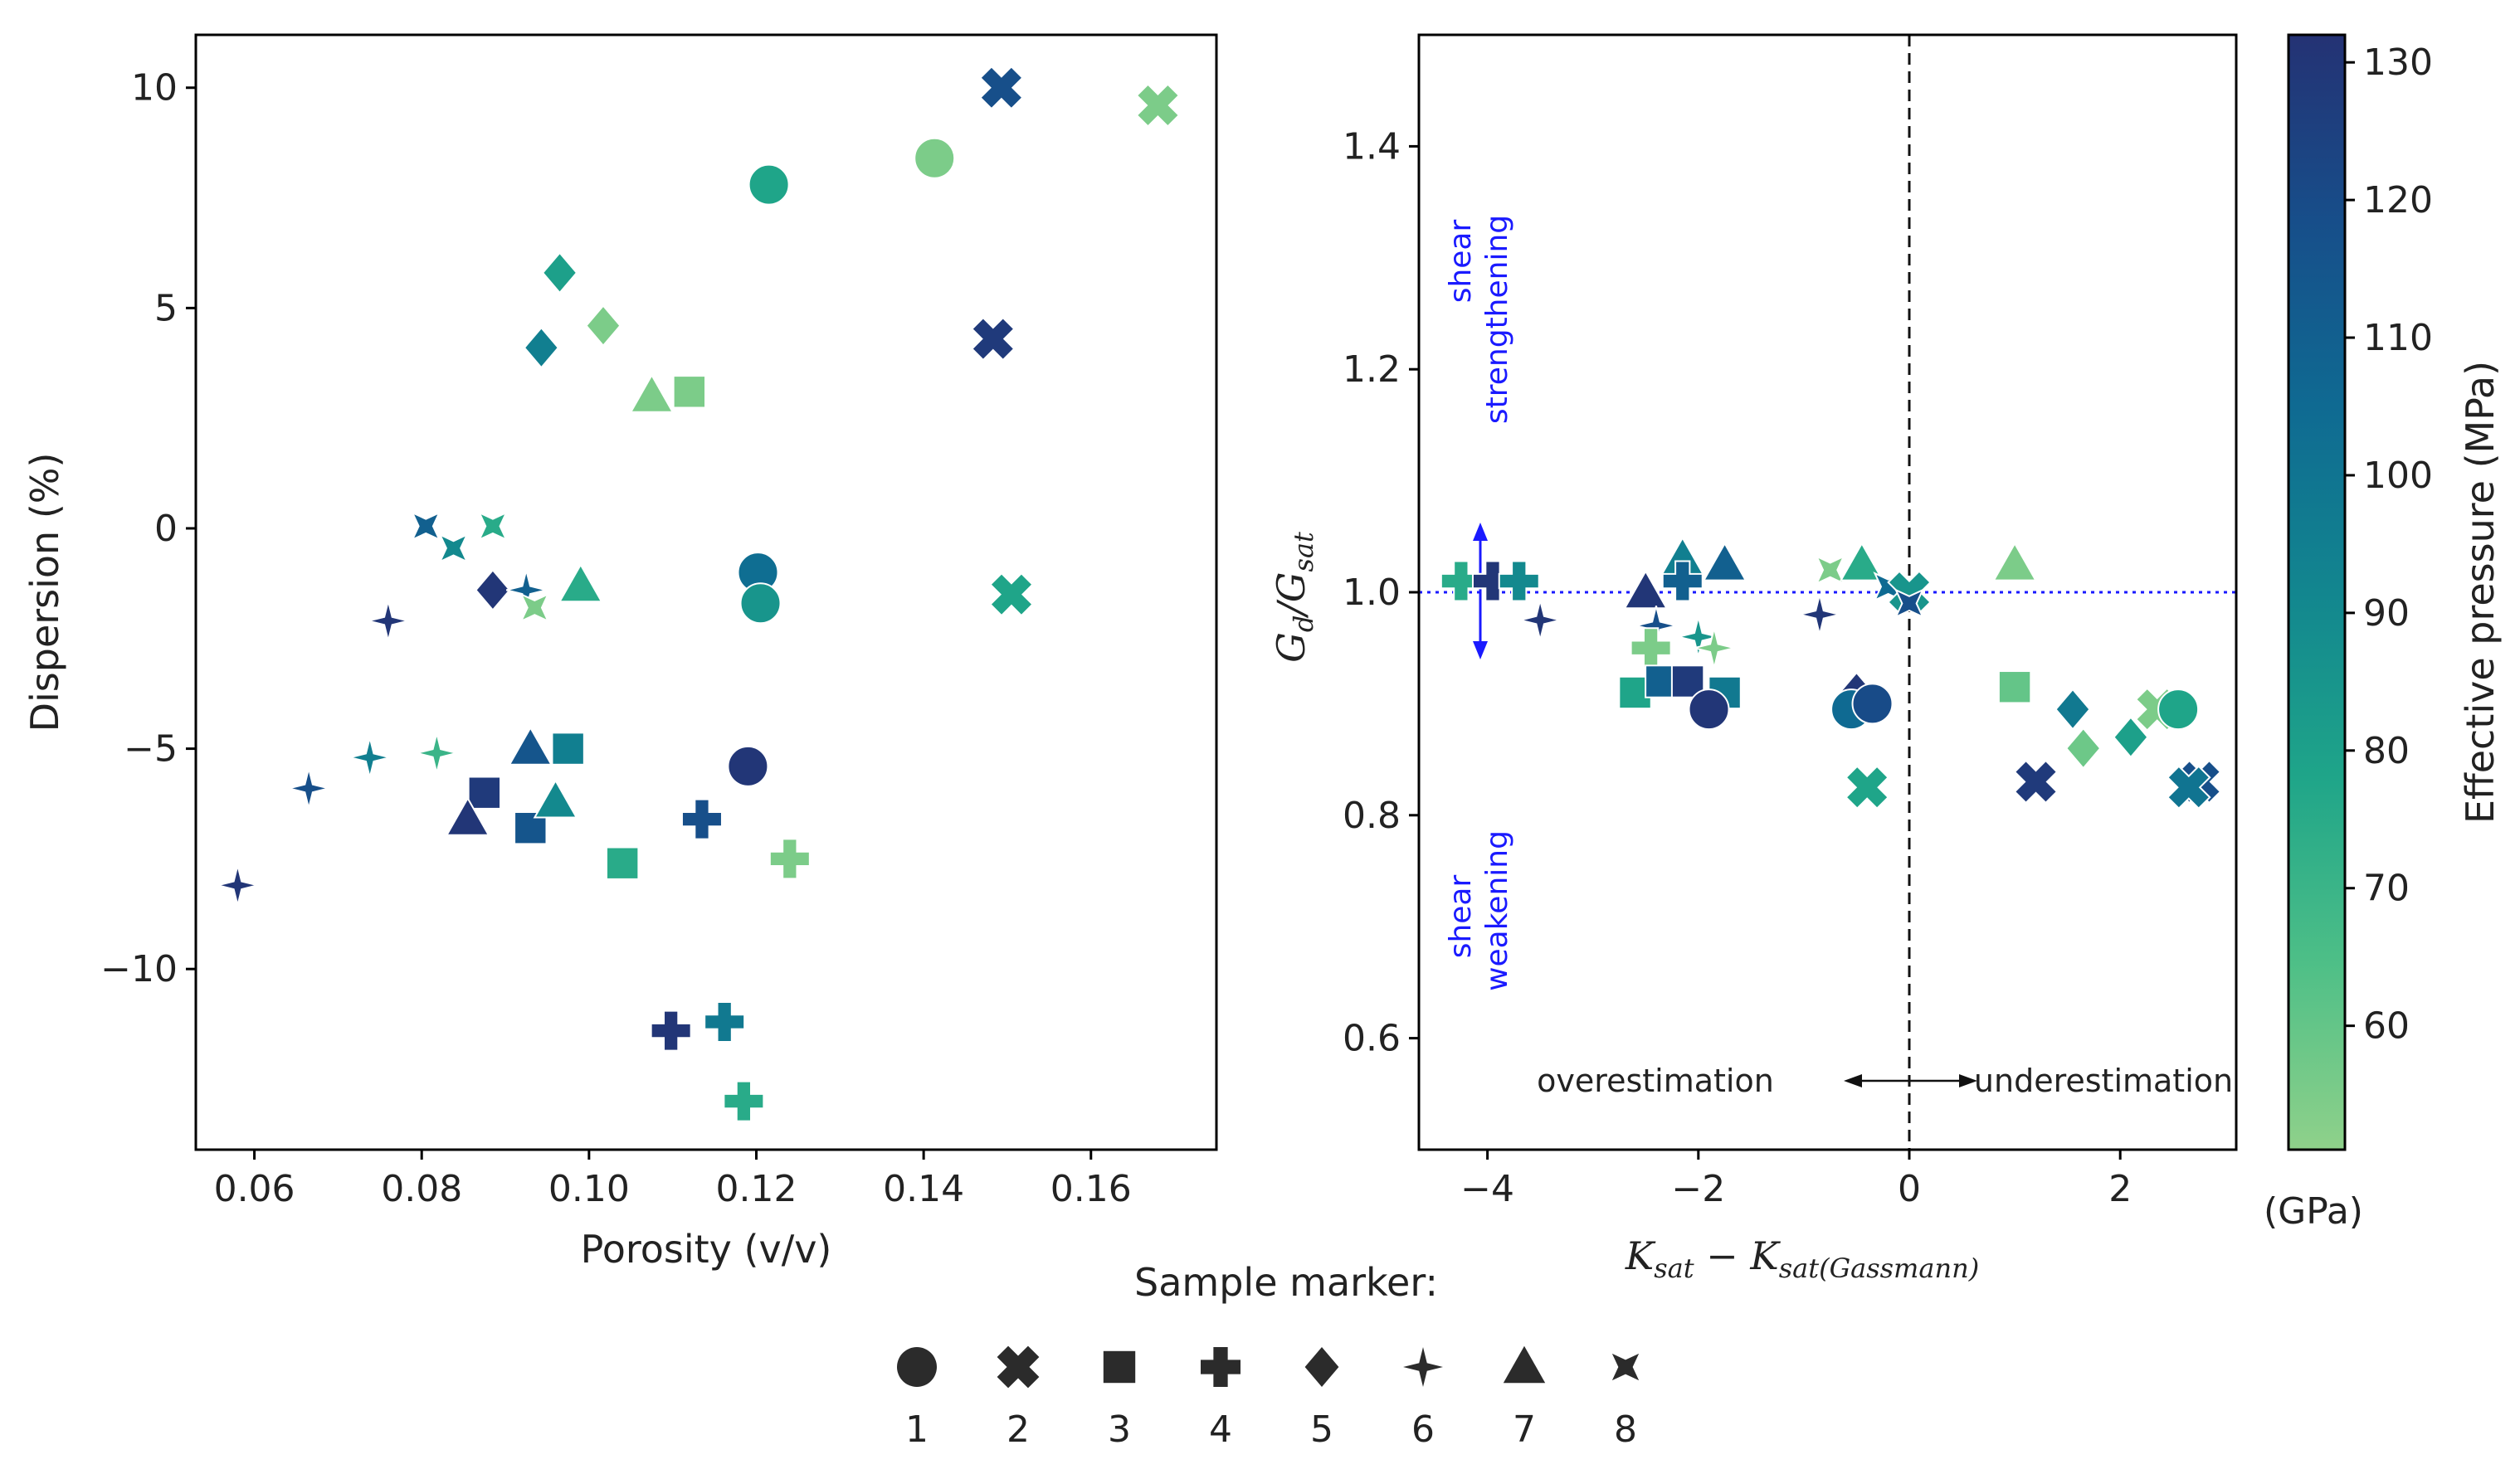  Describe the element at coordinates (1372, 593) in the screenshot. I see `right-y-tick-label: 1.0` at that location.